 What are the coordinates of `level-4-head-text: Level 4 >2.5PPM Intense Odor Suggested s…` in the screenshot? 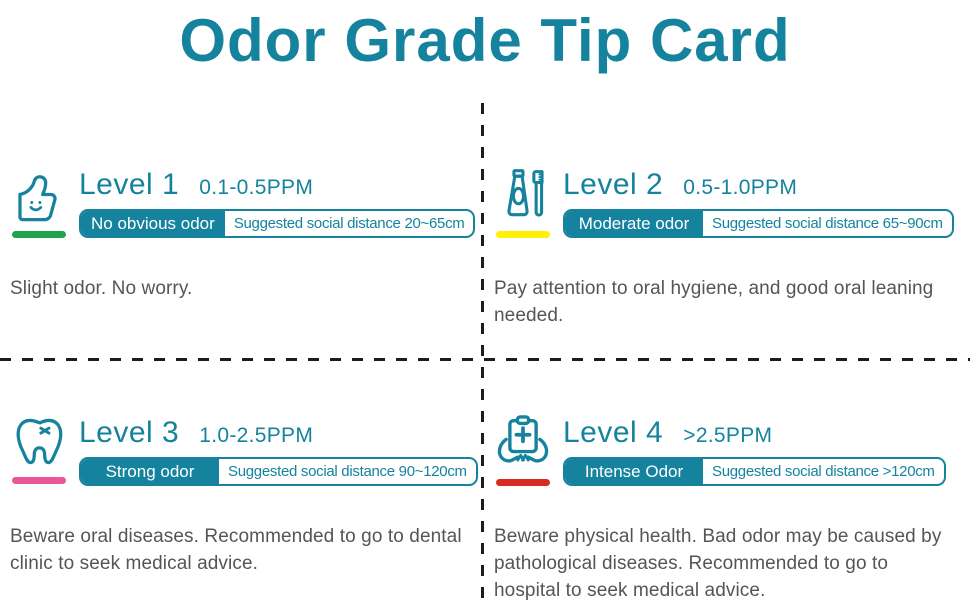 It's located at (754, 450).